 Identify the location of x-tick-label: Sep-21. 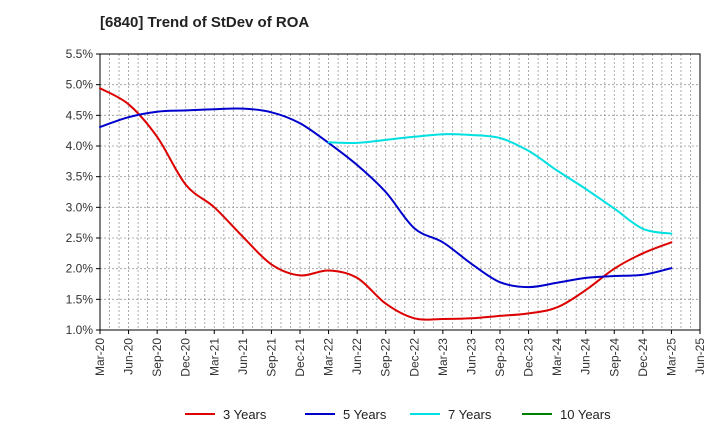
(271, 357).